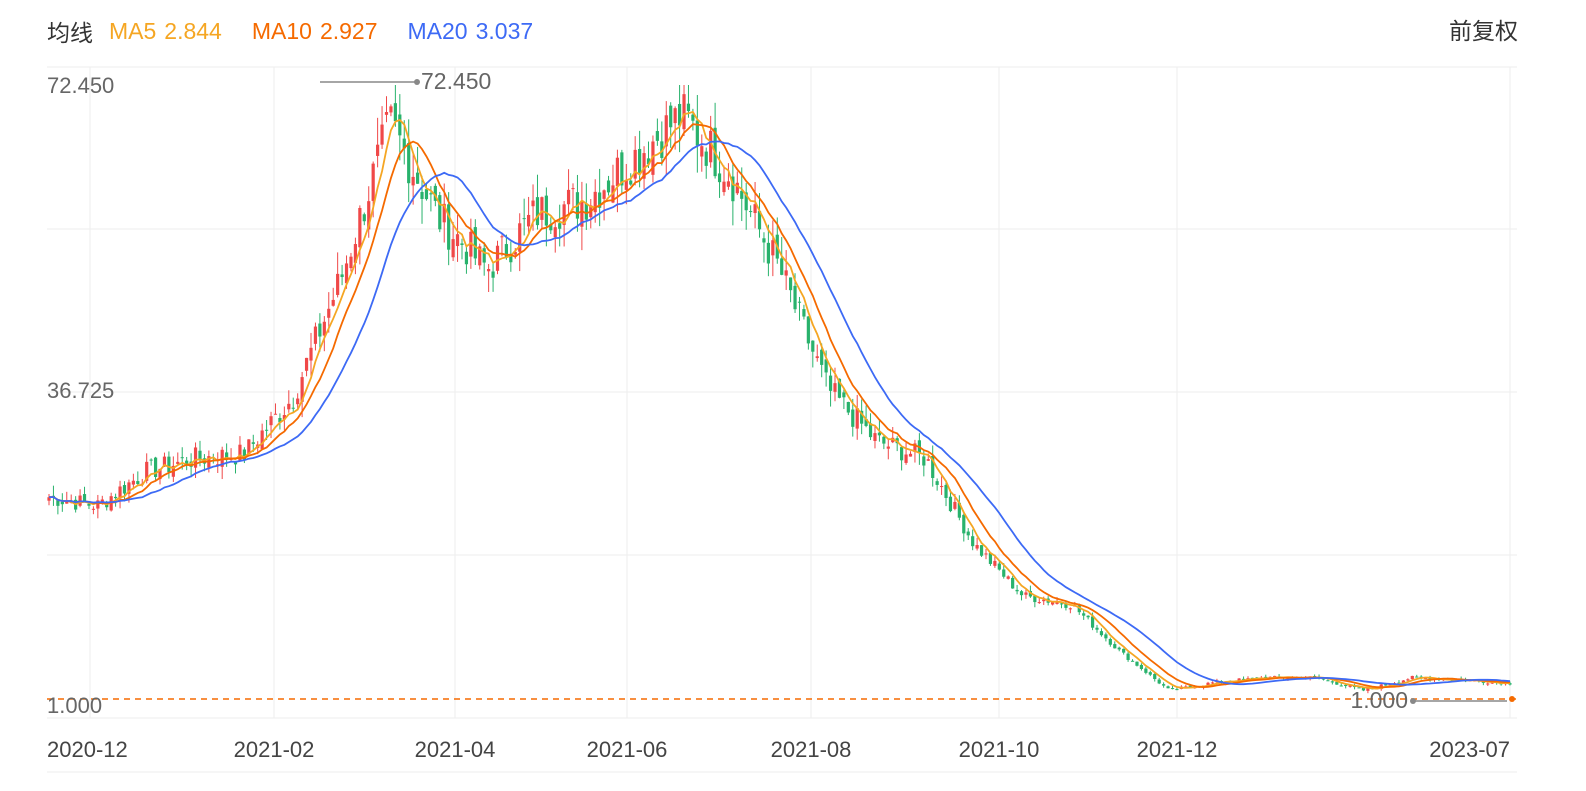 This screenshot has width=1586, height=791. Describe the element at coordinates (437, 30) in the screenshot. I see `legend-ma20-label: MA20` at that location.